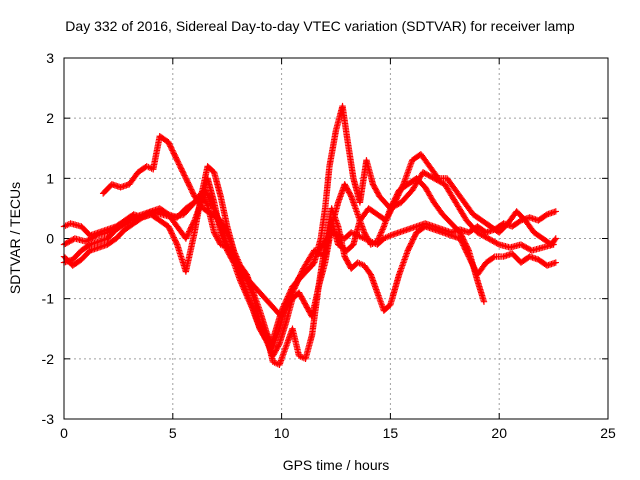 This screenshot has height=480, width=640. I want to click on y-tick-label: -2, so click(48, 359).